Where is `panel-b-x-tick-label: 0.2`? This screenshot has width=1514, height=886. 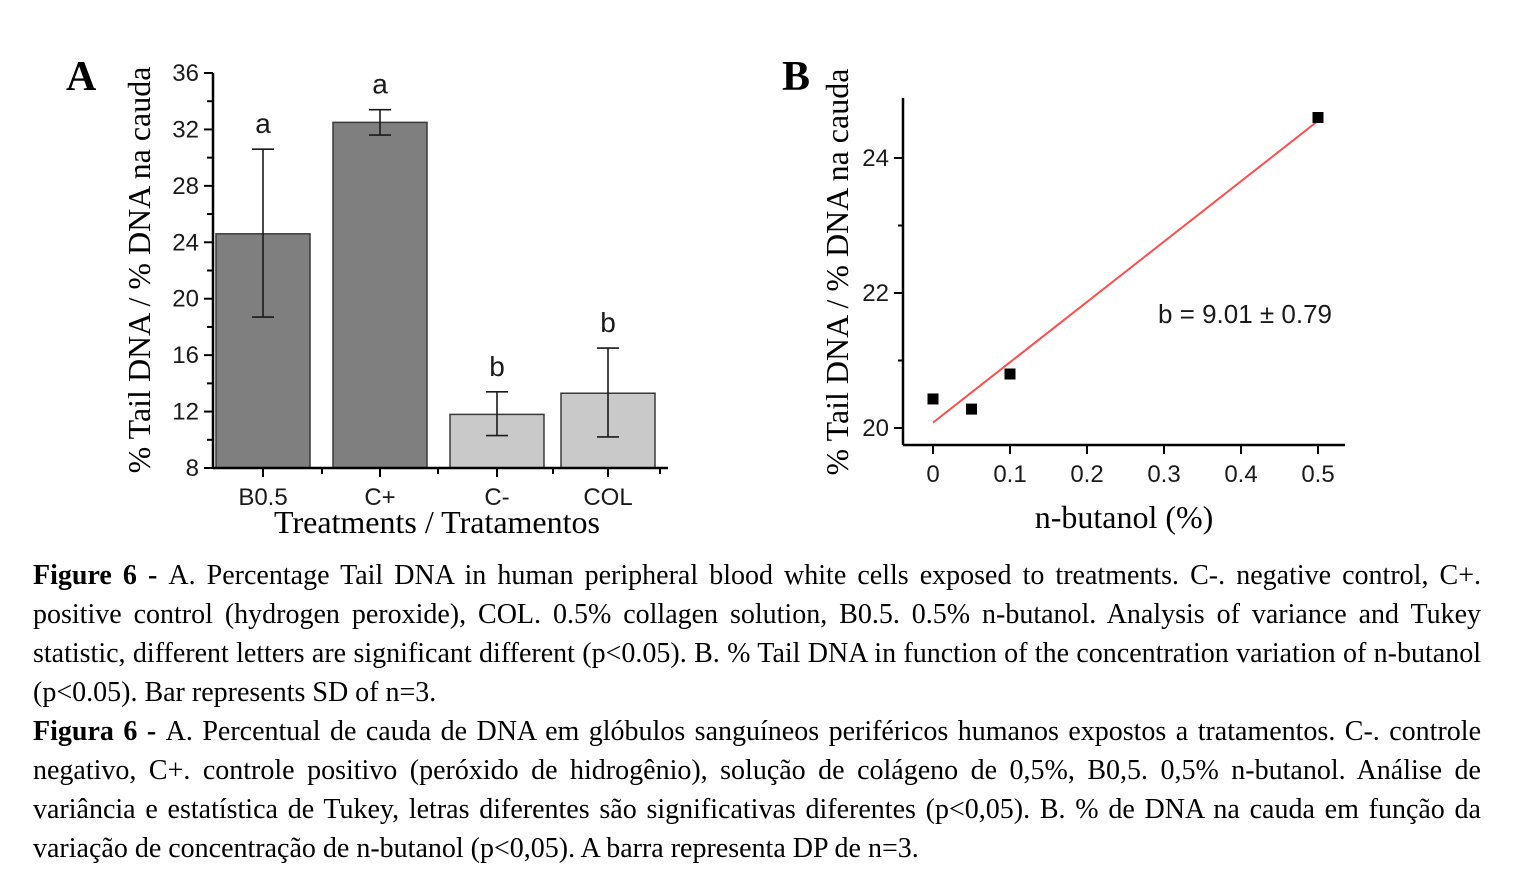 panel-b-x-tick-label: 0.2 is located at coordinates (1086, 474).